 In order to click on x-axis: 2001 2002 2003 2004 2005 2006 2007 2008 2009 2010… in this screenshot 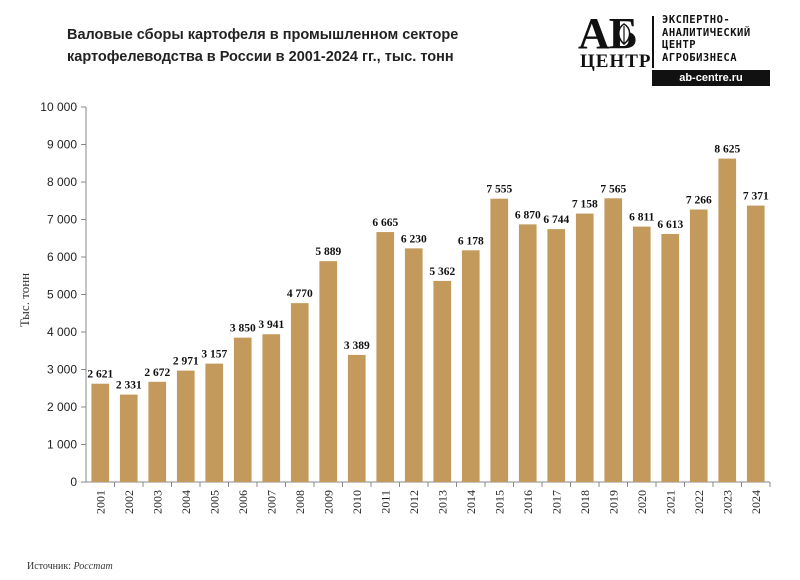, I will do `click(428, 497)`.